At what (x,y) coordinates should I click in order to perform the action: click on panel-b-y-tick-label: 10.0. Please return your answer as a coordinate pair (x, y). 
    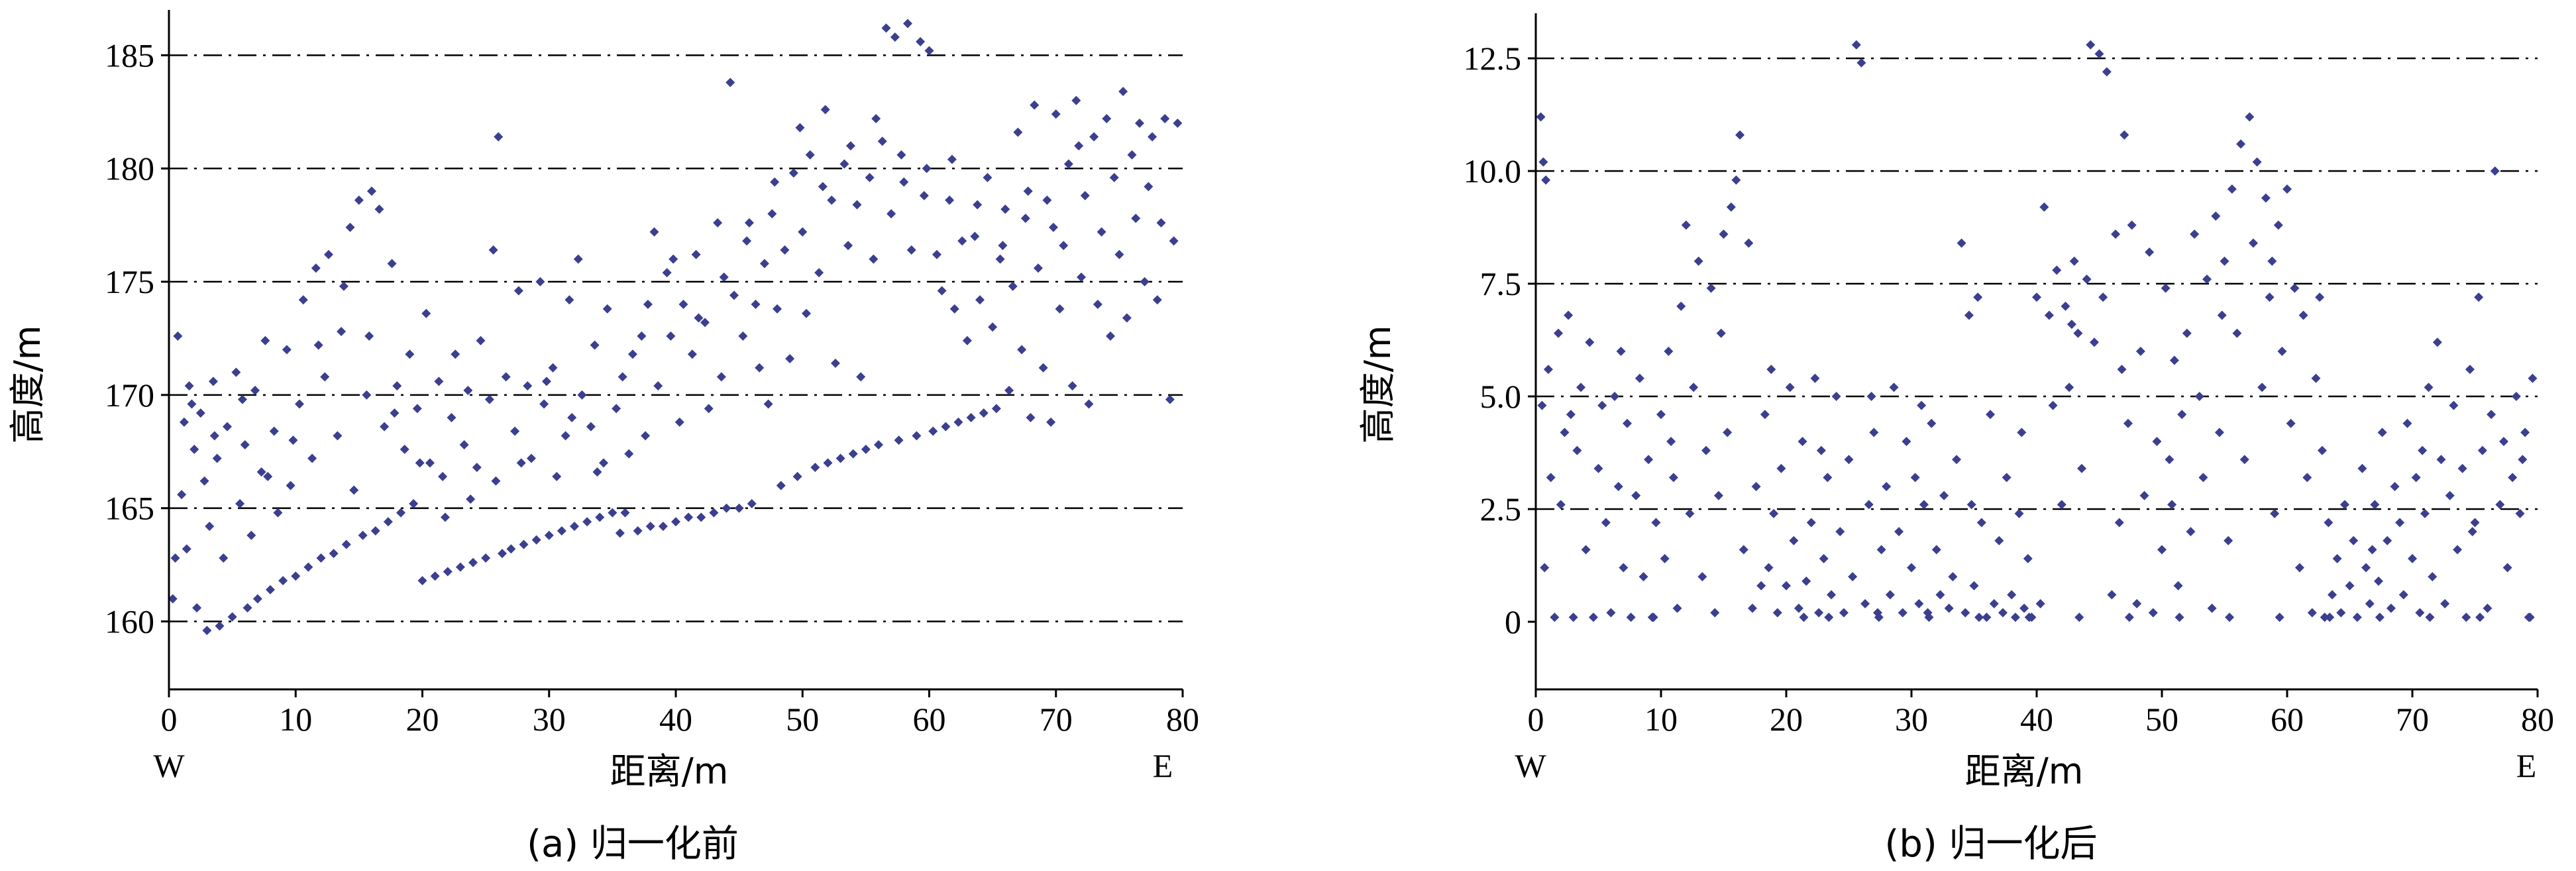
    Looking at the image, I should click on (1493, 171).